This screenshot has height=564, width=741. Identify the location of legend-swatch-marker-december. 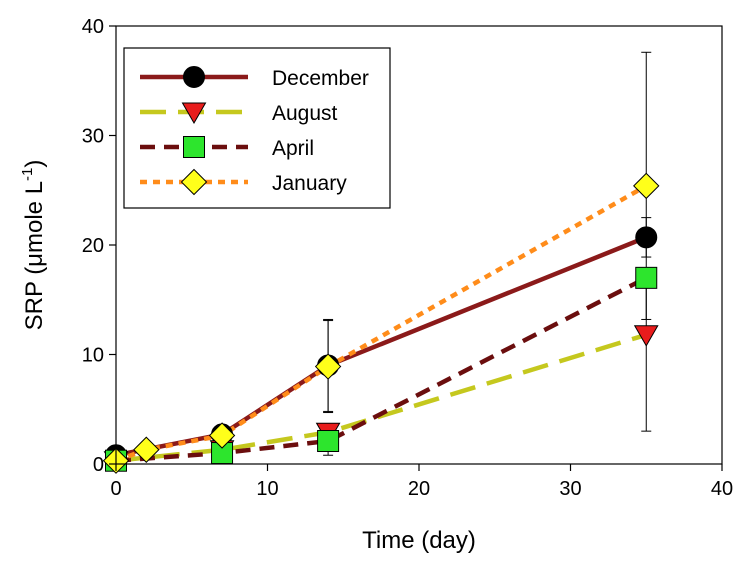
(194, 77).